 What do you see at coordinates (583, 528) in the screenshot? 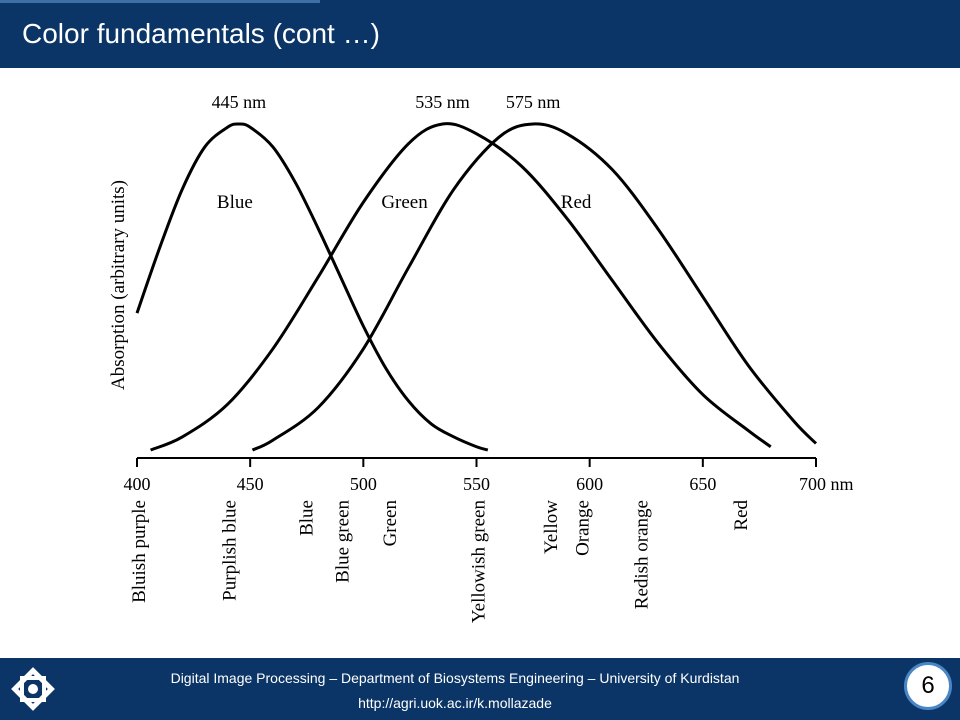
I see `color-name-orange: Orange` at bounding box center [583, 528].